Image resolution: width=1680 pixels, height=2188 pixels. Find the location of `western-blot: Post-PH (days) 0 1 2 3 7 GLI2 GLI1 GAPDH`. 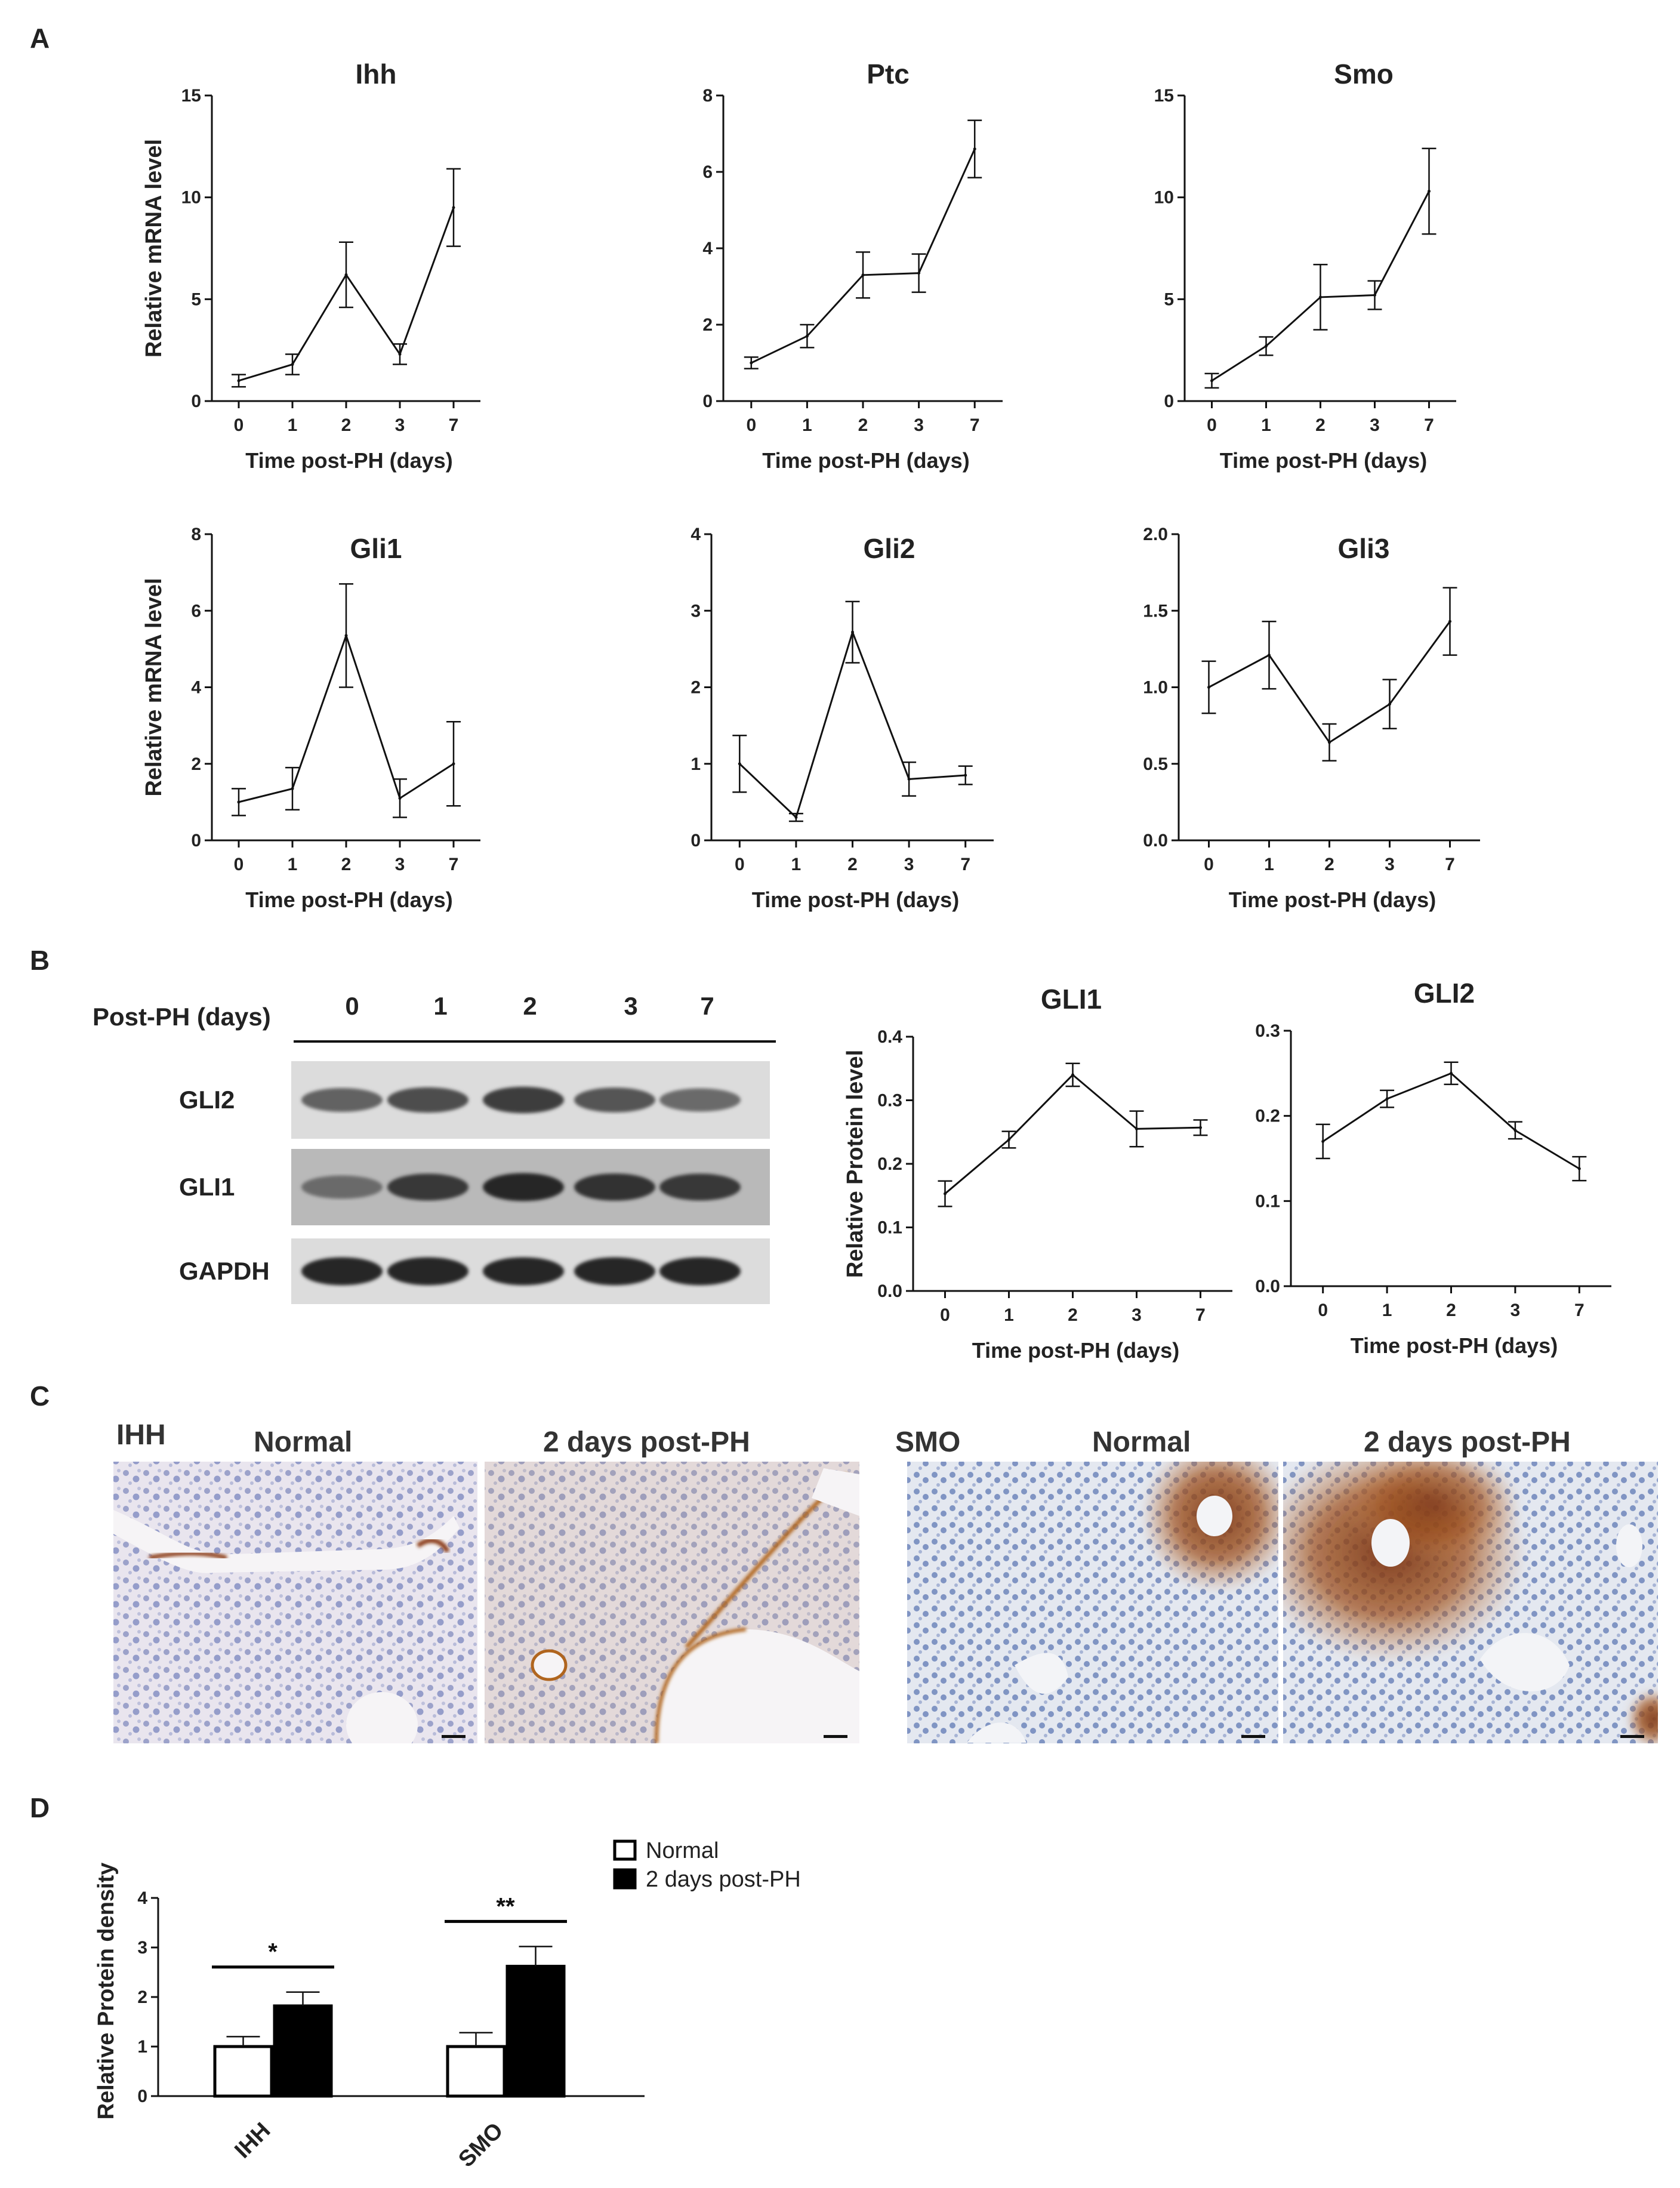

western-blot: Post-PH (days) 0 1 2 3 7 GLI2 GLI1 GAPDH is located at coordinates (434, 1148).